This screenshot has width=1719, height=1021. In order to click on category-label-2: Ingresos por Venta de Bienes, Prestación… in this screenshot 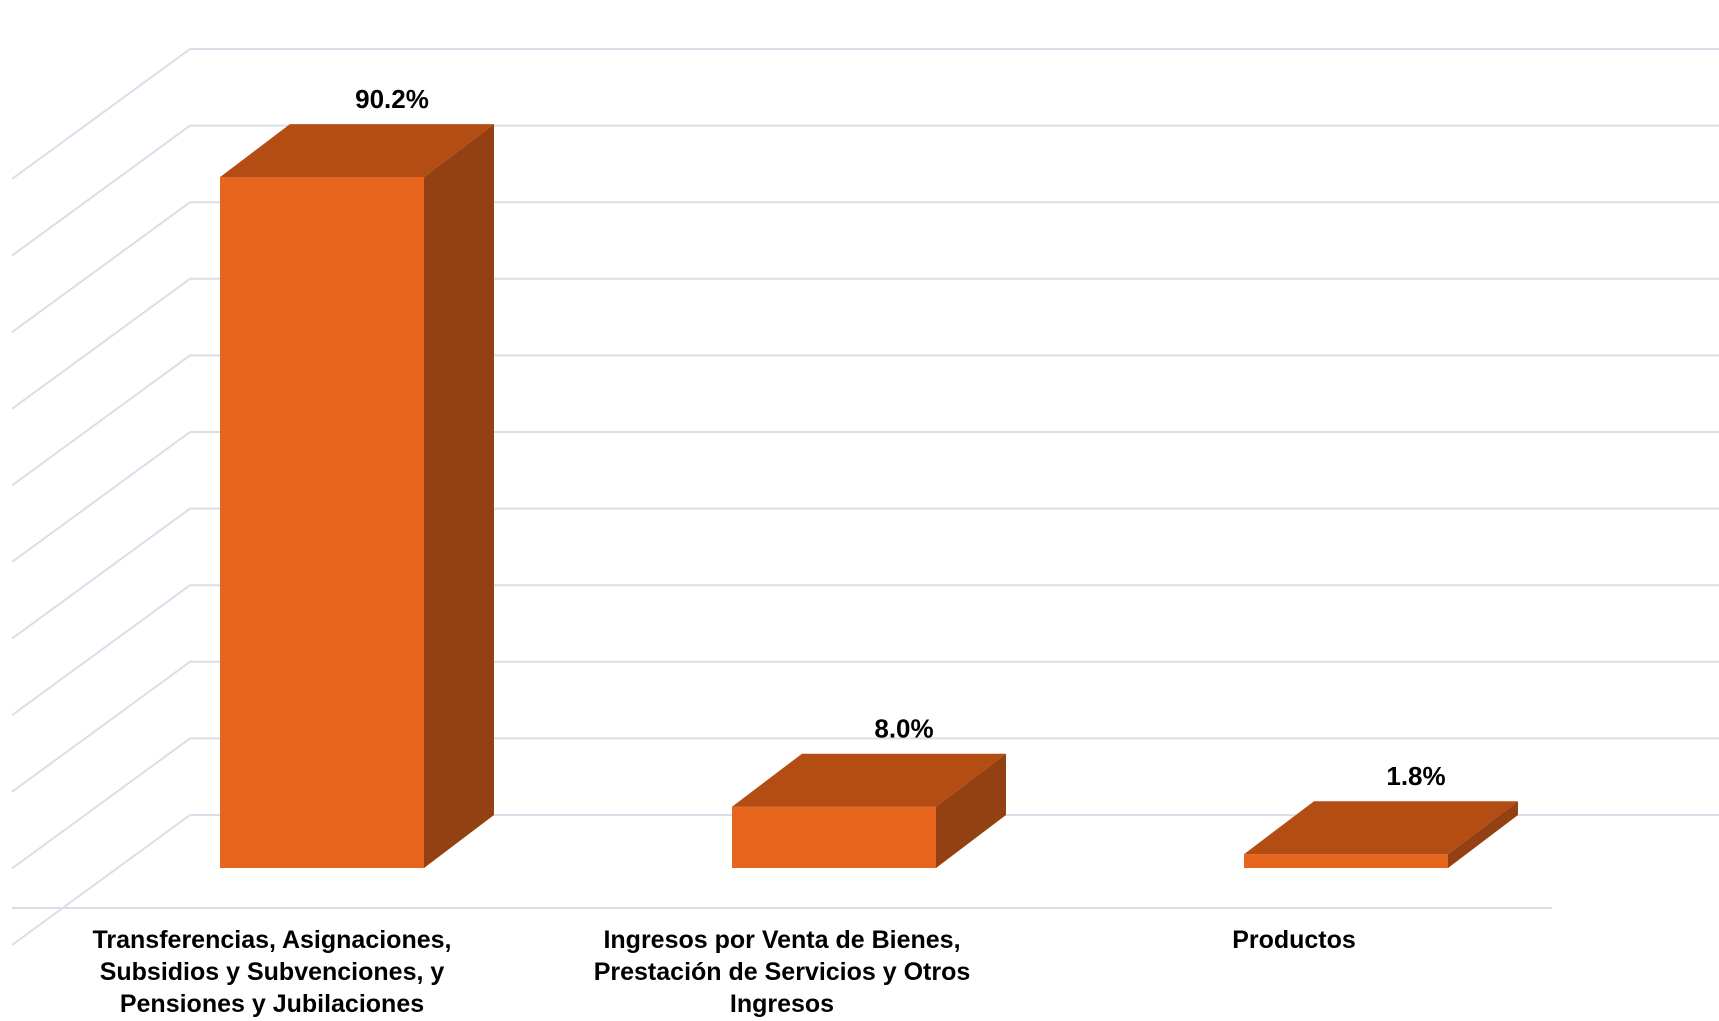, I will do `click(782, 972)`.